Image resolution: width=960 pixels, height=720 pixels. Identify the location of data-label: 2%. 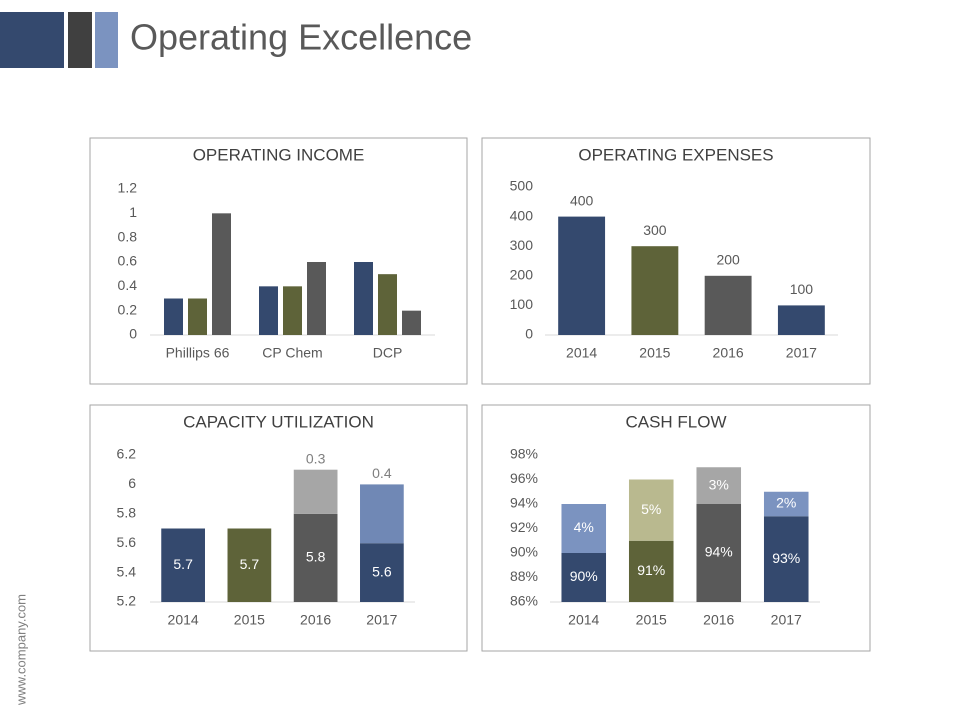
(786, 503).